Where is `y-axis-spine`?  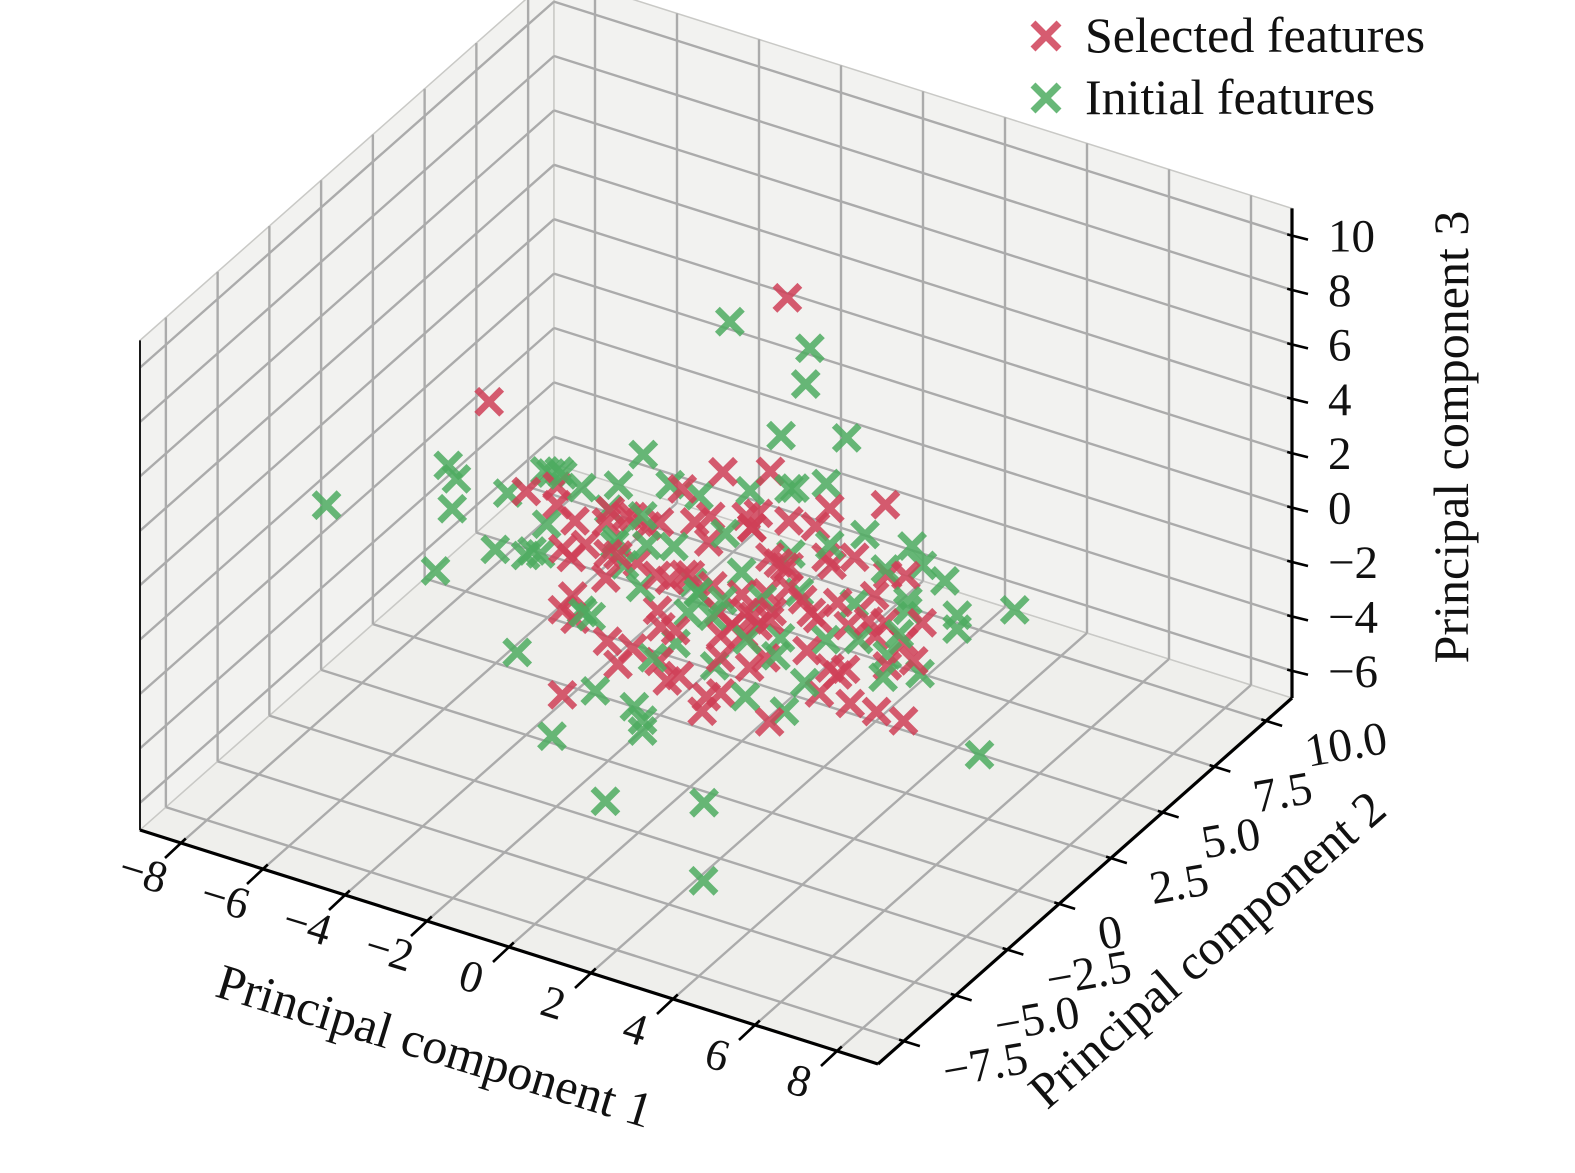 y-axis-spine is located at coordinates (1085, 881).